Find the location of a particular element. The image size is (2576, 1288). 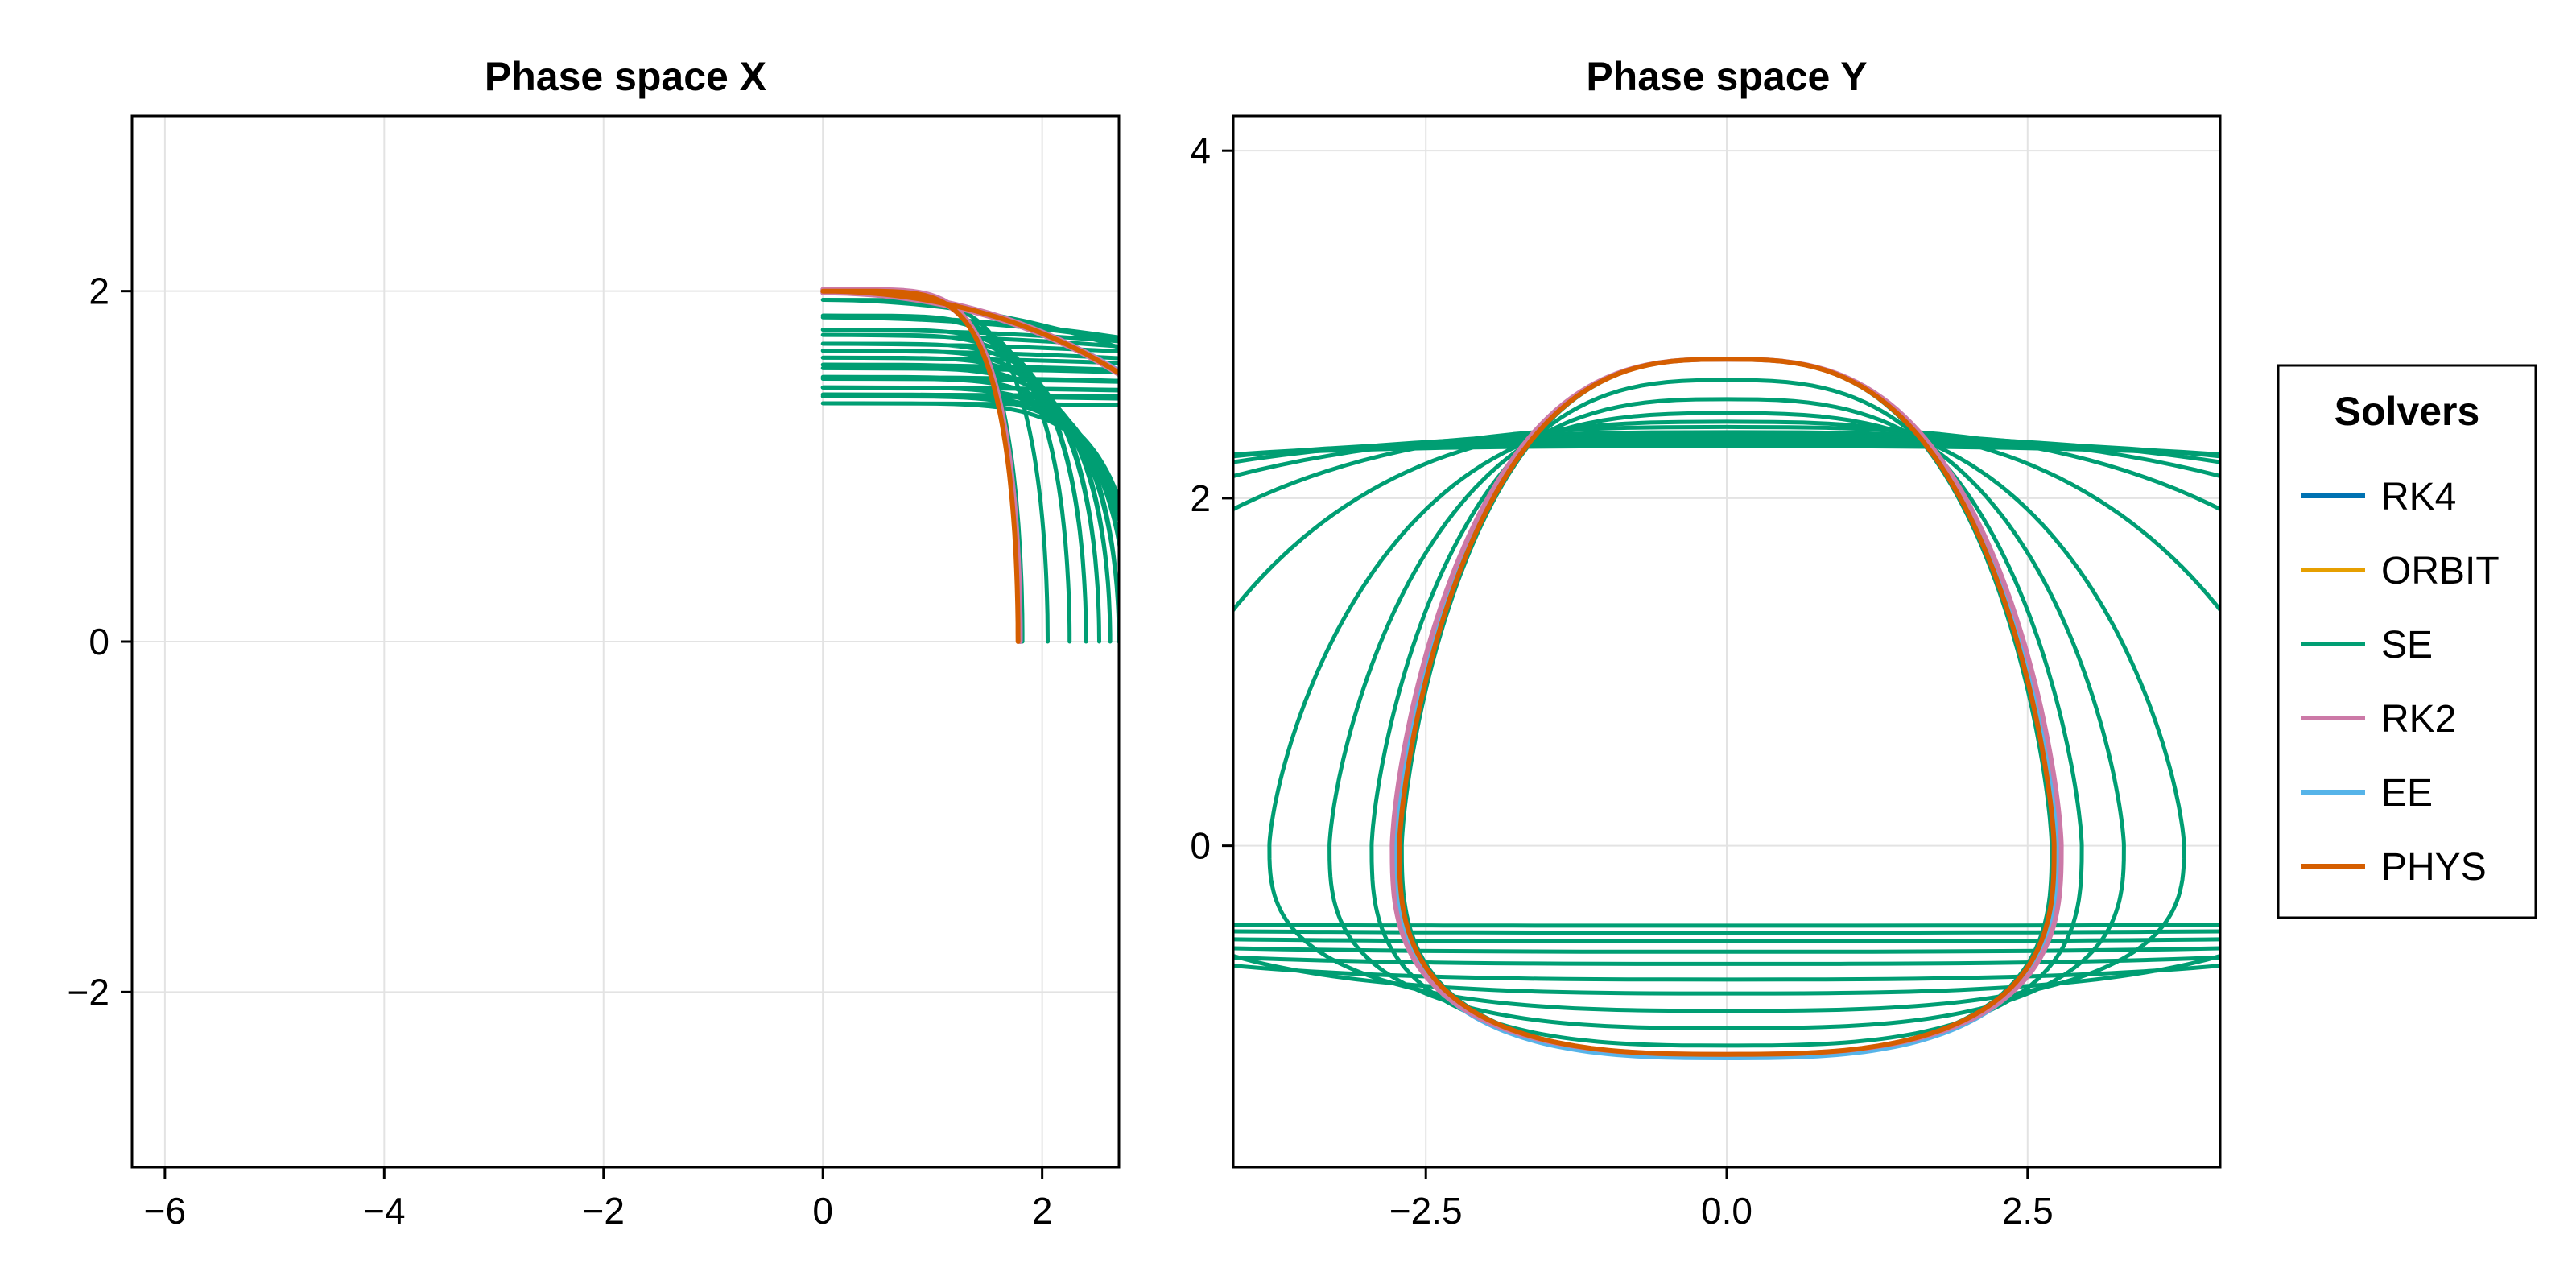

legend-title: Solvers is located at coordinates (2407, 411).